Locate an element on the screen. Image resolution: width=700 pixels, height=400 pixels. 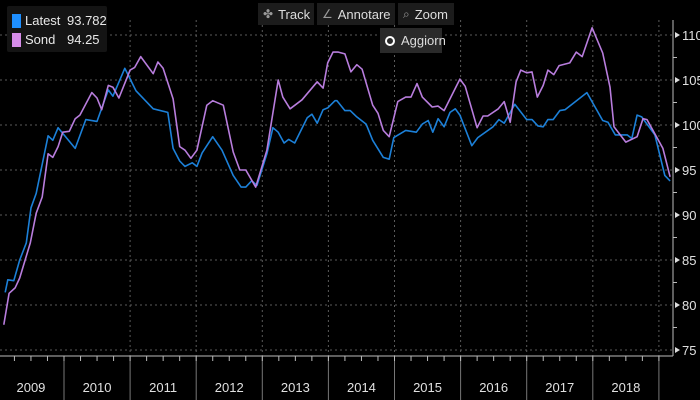
legend-swatch-sond is located at coordinates (16, 39).